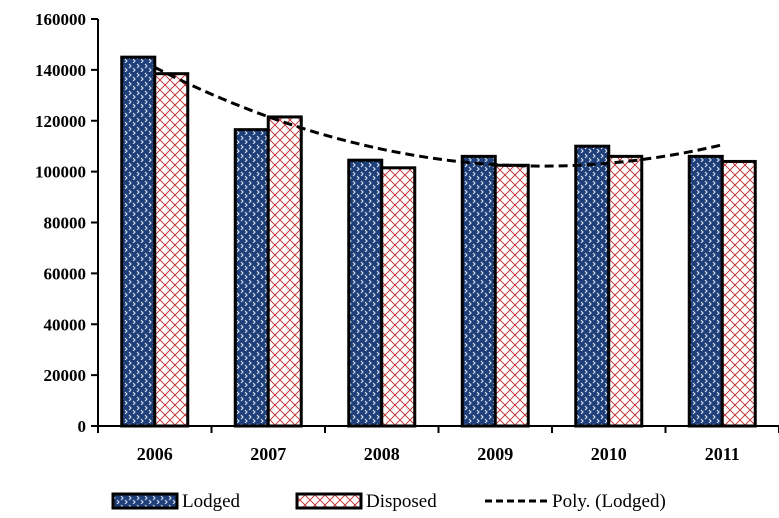 The width and height of the screenshot is (779, 518). Describe the element at coordinates (145, 501) in the screenshot. I see `lodged-swatch-icon` at that location.